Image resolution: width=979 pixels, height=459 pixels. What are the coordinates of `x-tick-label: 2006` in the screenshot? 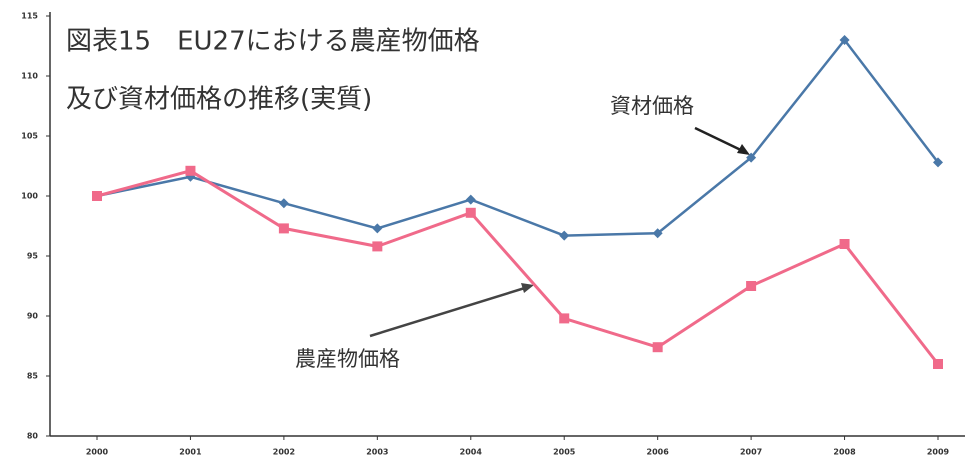 It's located at (658, 452).